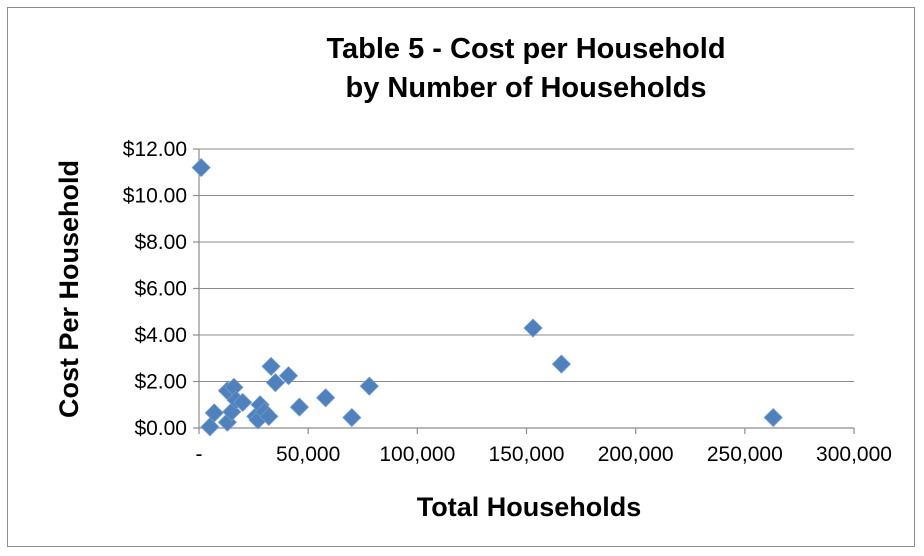 This screenshot has width=924, height=556. I want to click on x-tick-label: 300,000, so click(854, 454).